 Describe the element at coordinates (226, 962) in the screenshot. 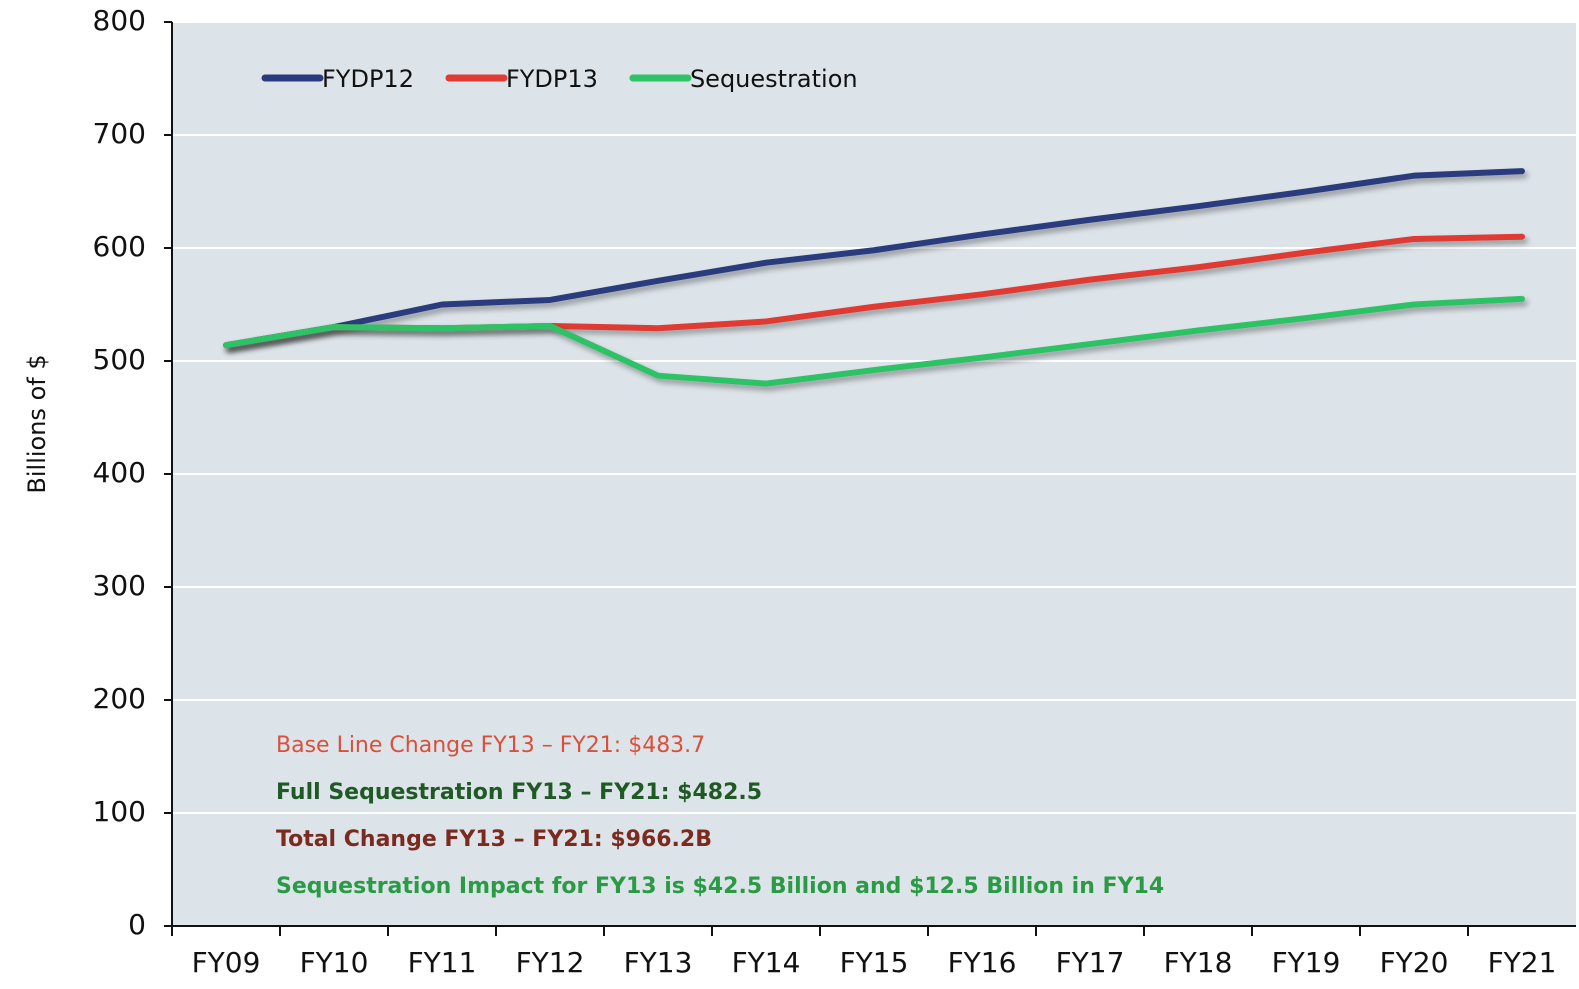

I see `x-tick-label: FY09` at that location.